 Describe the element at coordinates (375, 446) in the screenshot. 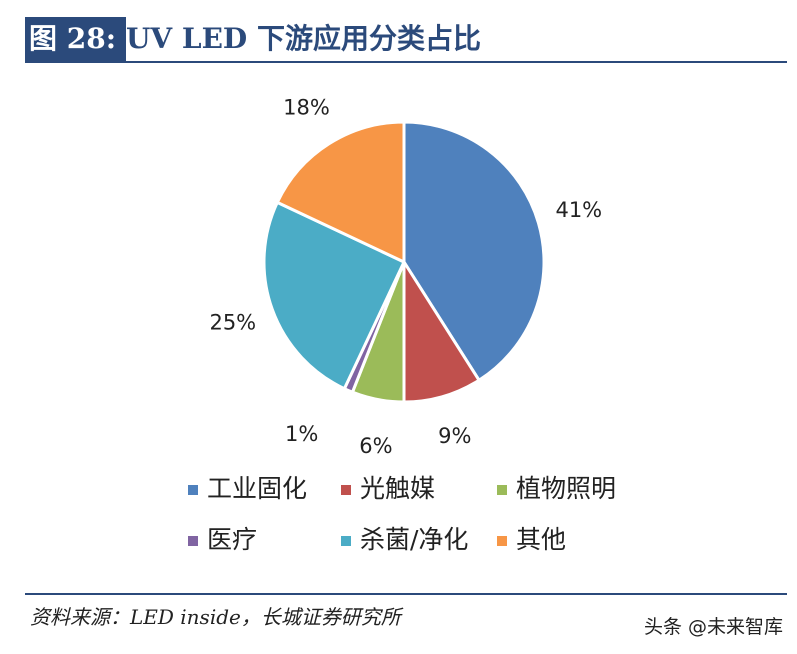

I see `pie-value-label-2: 6%` at that location.